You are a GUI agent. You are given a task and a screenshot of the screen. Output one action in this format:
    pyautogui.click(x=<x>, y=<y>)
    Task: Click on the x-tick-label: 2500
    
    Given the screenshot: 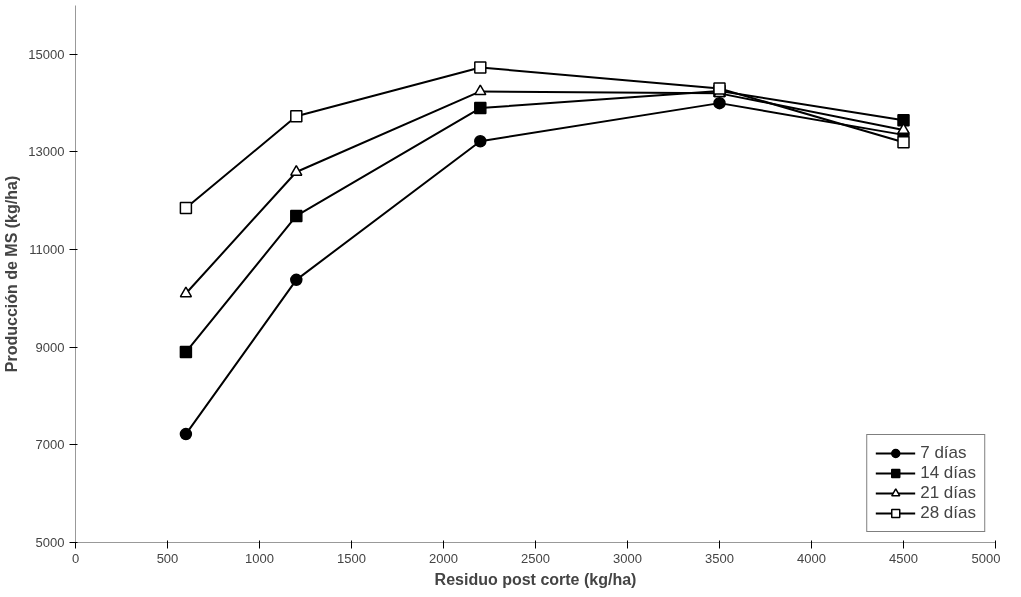 What is the action you would take?
    pyautogui.click(x=535, y=558)
    